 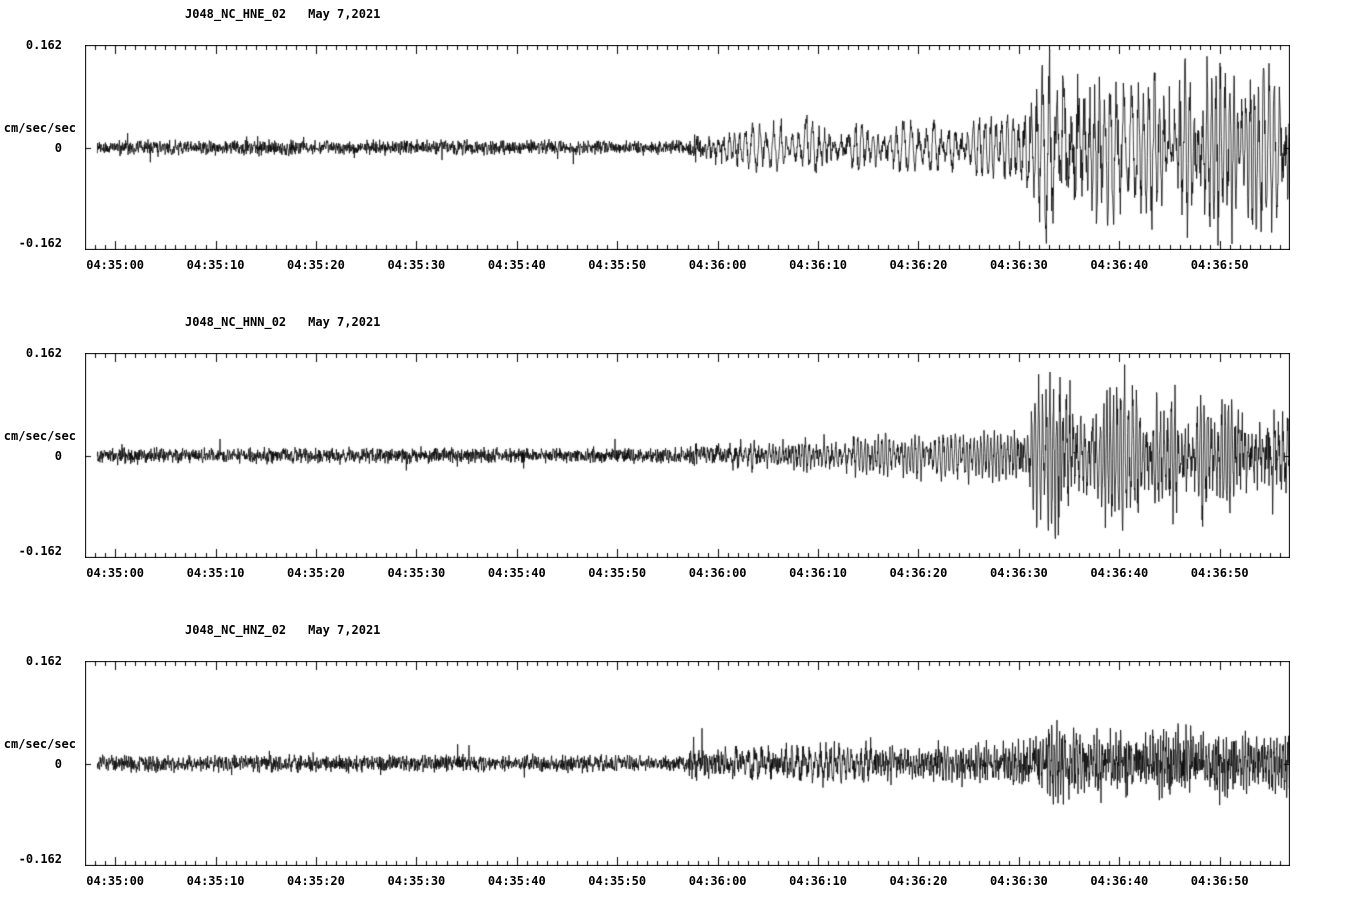 I want to click on chart-title: J048_NC_HNZ_02 May 7,2021, so click(x=282, y=630).